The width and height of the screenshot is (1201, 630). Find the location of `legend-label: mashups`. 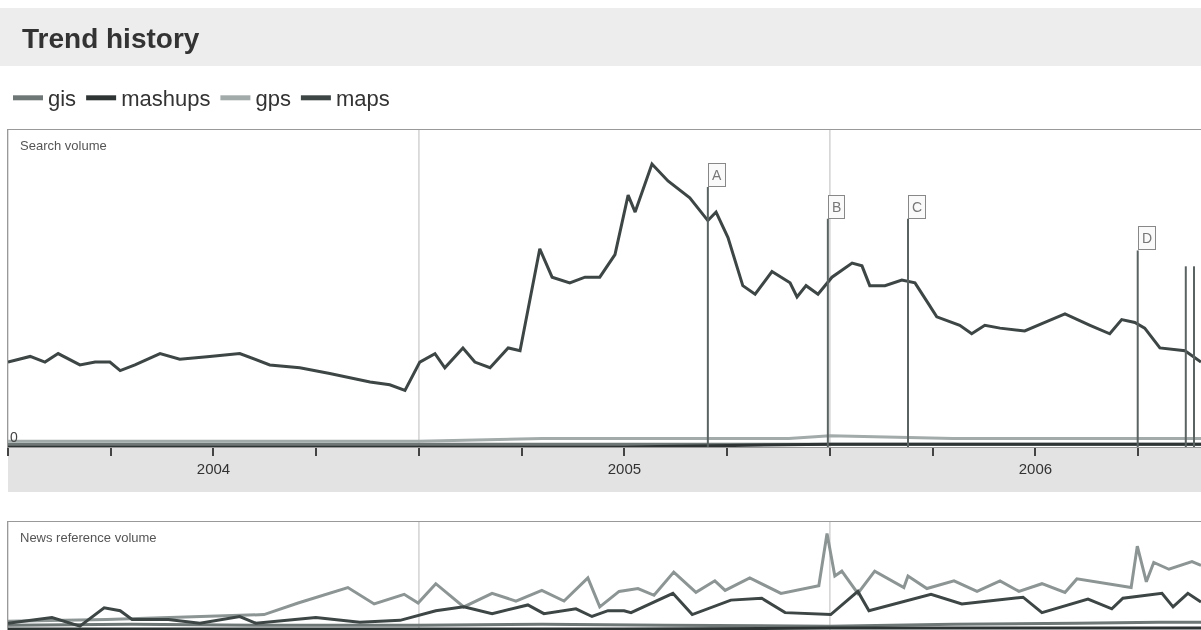

legend-label: mashups is located at coordinates (166, 99).